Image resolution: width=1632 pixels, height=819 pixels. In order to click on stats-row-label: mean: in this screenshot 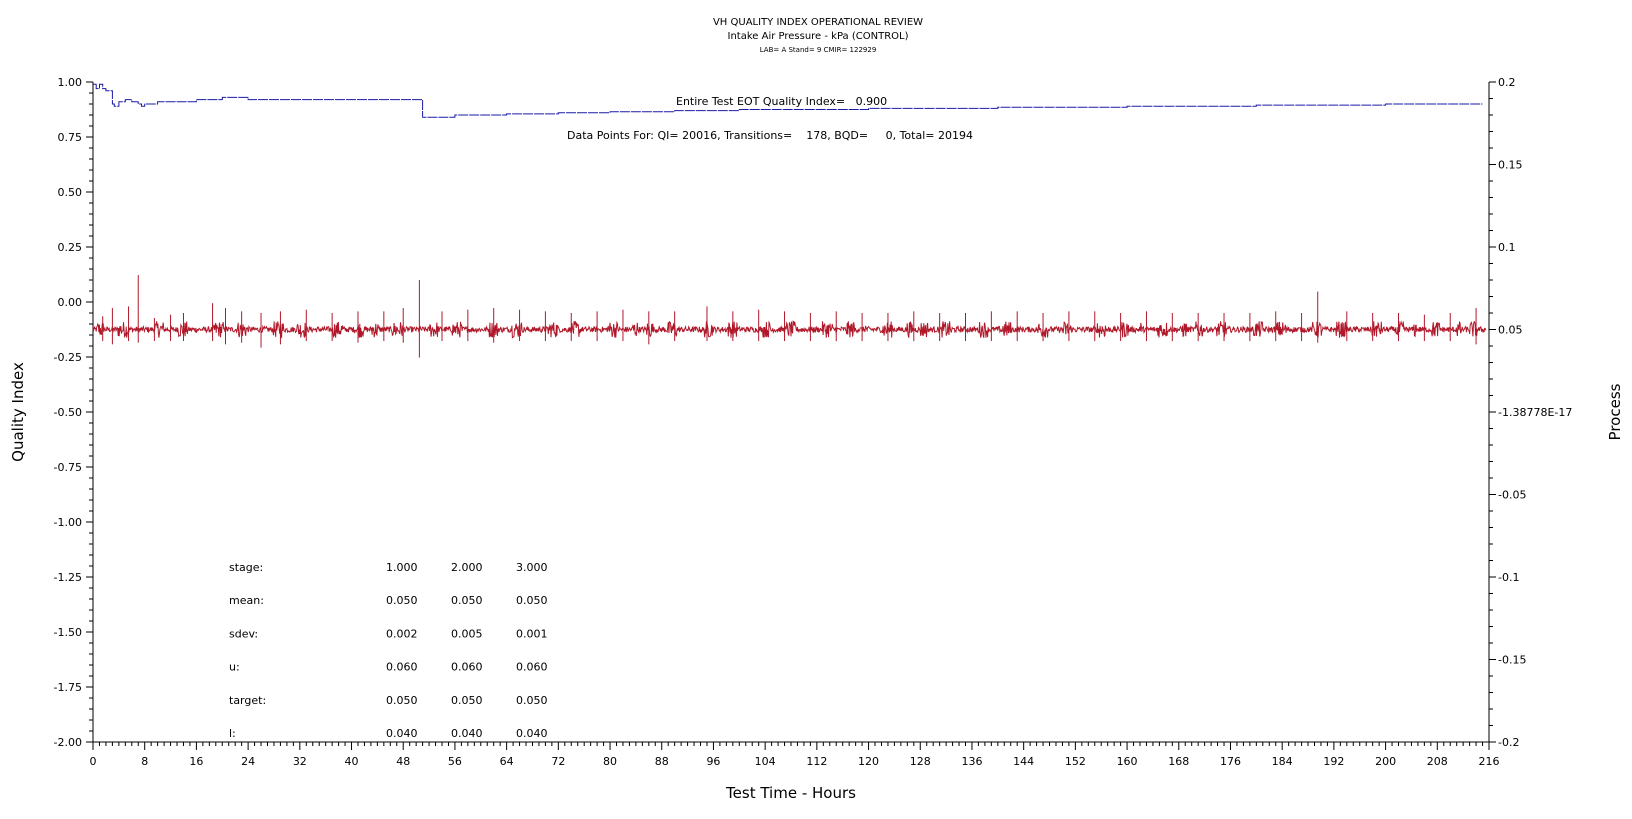, I will do `click(246, 600)`.